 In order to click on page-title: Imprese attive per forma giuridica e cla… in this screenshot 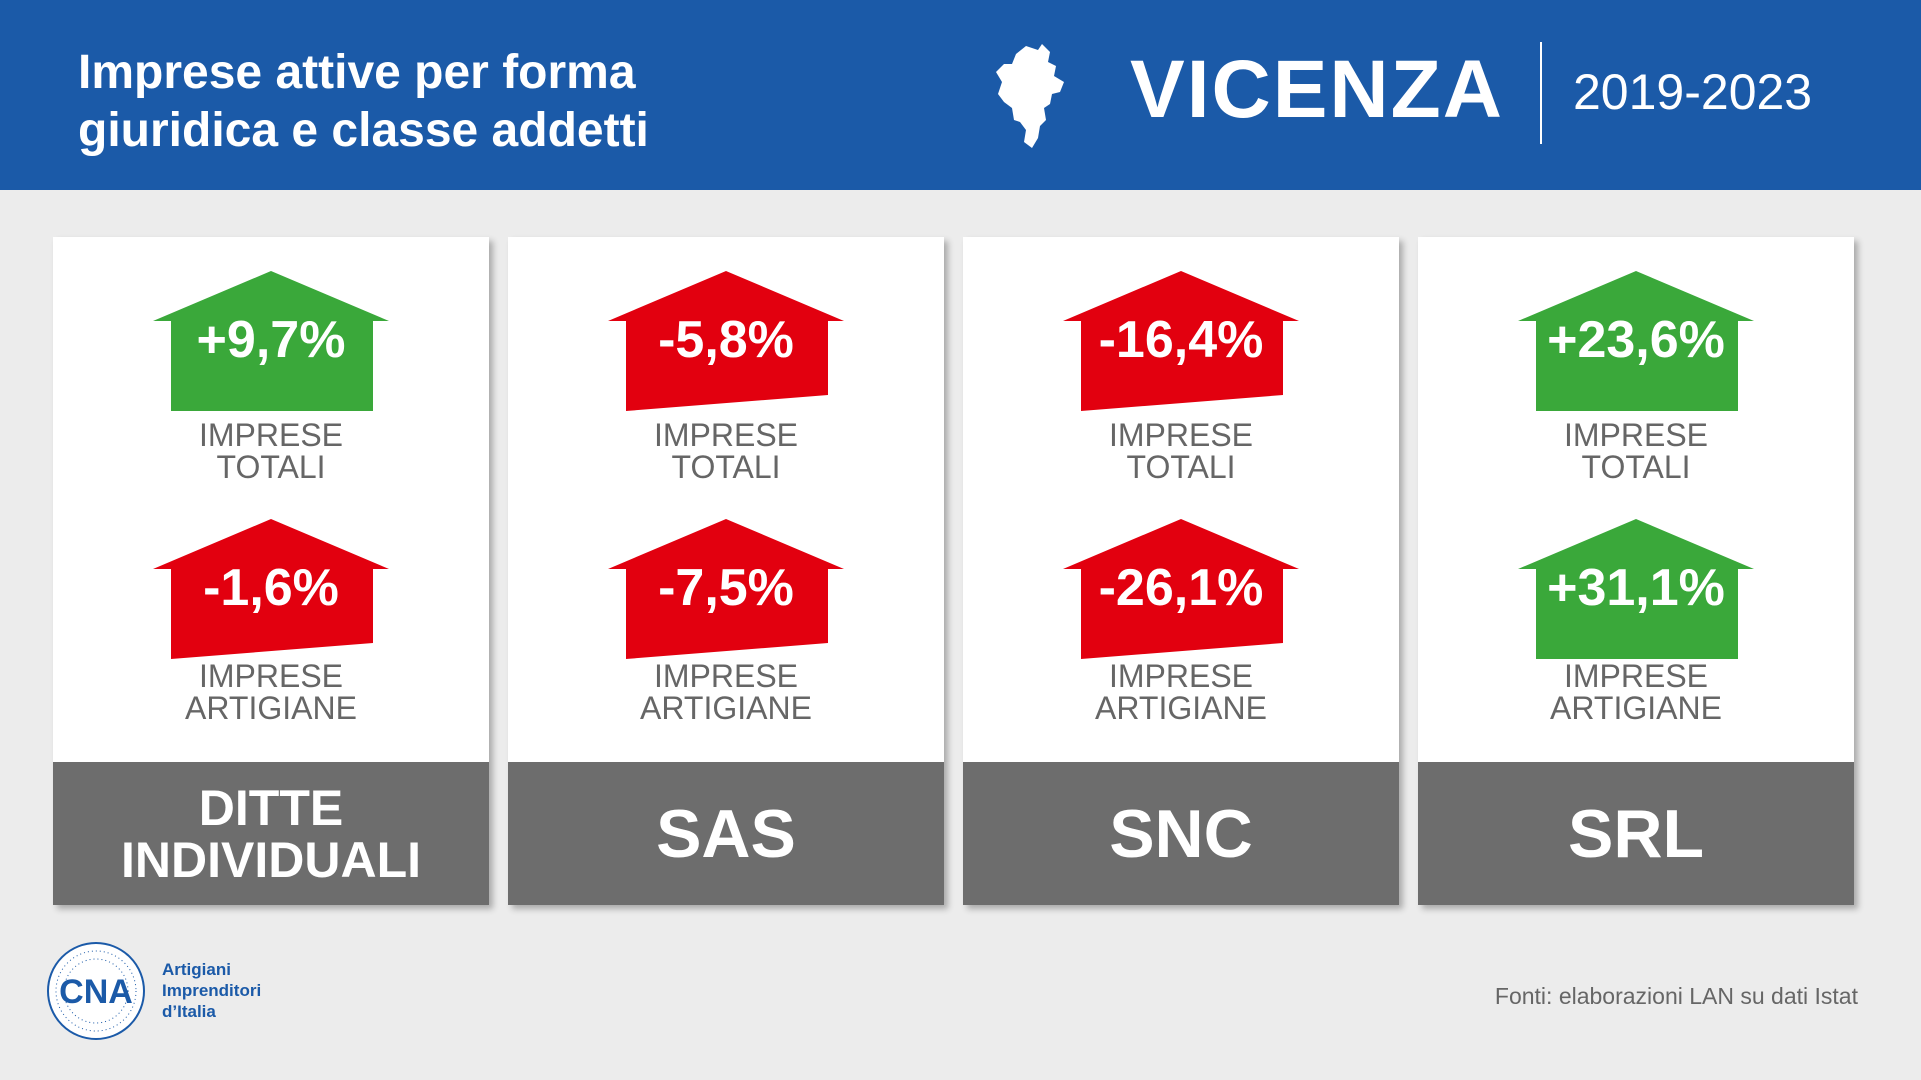, I will do `click(363, 102)`.